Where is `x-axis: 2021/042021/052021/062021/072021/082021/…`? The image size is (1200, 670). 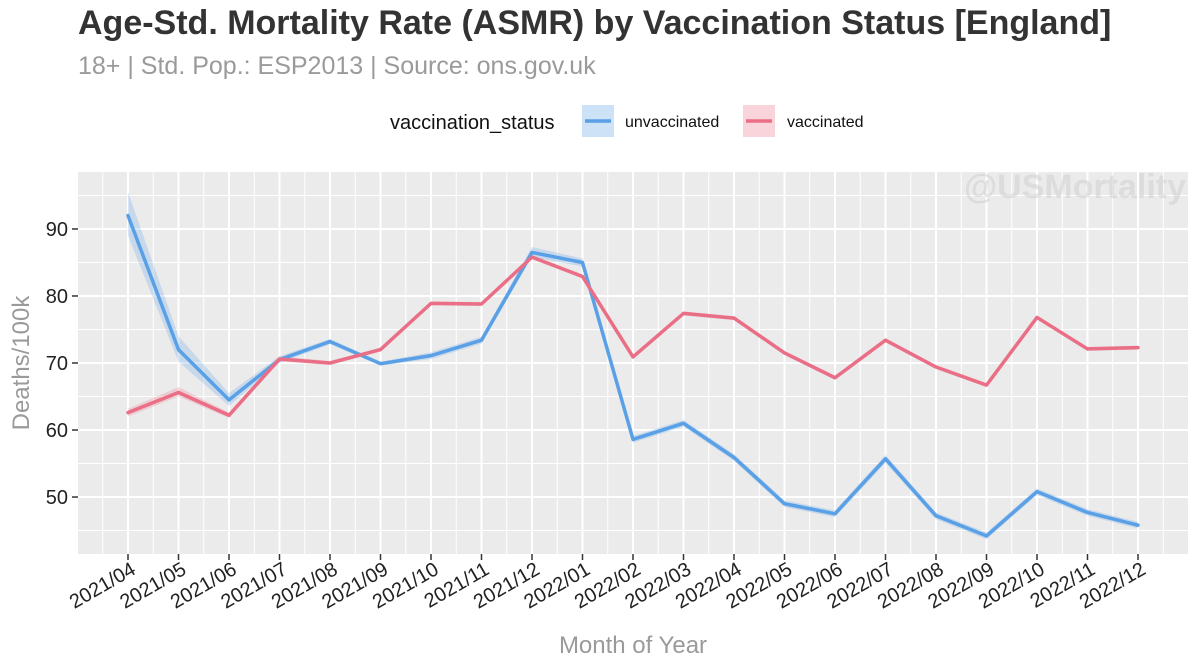 x-axis: 2021/042021/052021/062021/072021/082021/… is located at coordinates (608, 583).